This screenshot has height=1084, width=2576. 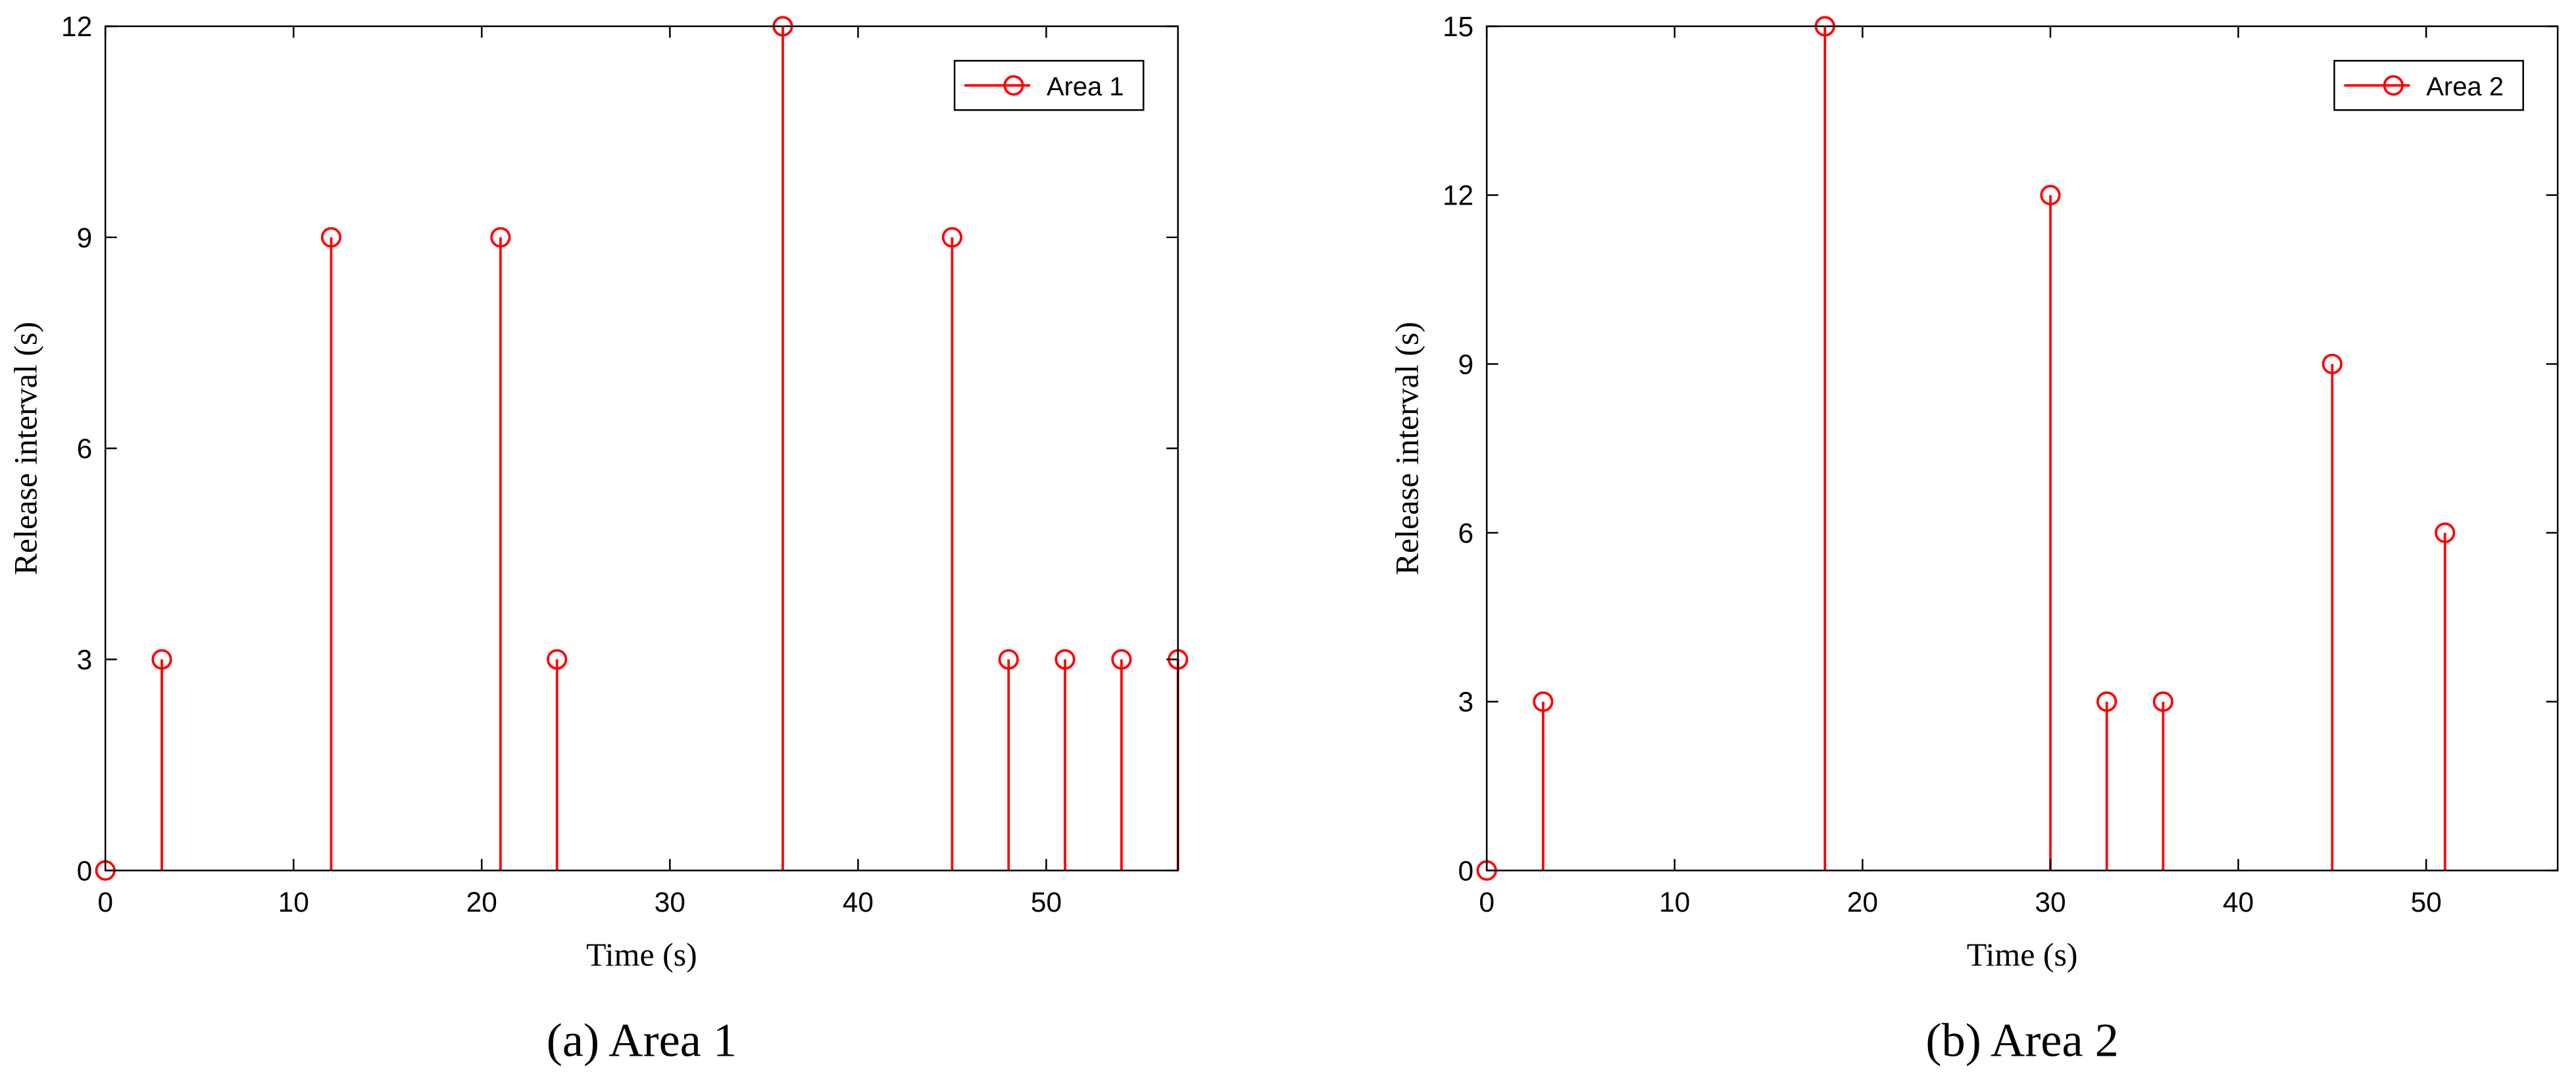 What do you see at coordinates (1458, 26) in the screenshot?
I see `y-tick-label: 15` at bounding box center [1458, 26].